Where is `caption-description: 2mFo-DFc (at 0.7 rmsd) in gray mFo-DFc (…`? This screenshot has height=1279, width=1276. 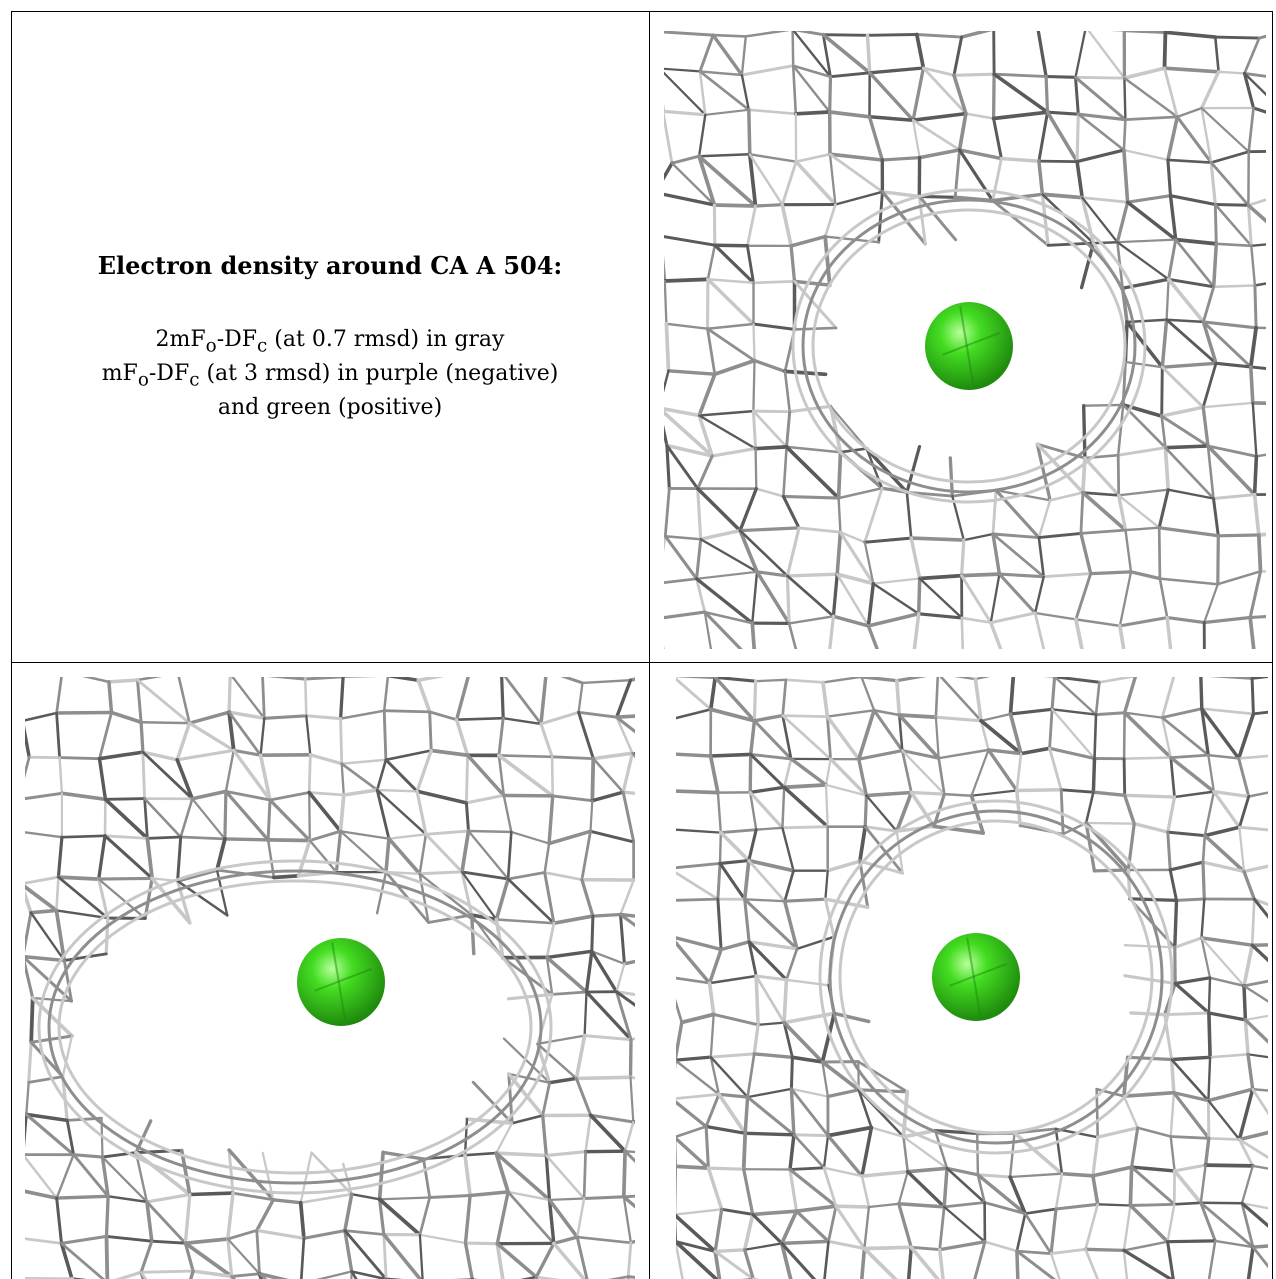 caption-description: 2mFo-DFc (at 0.7 rmsd) in gray mFo-DFc (… is located at coordinates (330, 374).